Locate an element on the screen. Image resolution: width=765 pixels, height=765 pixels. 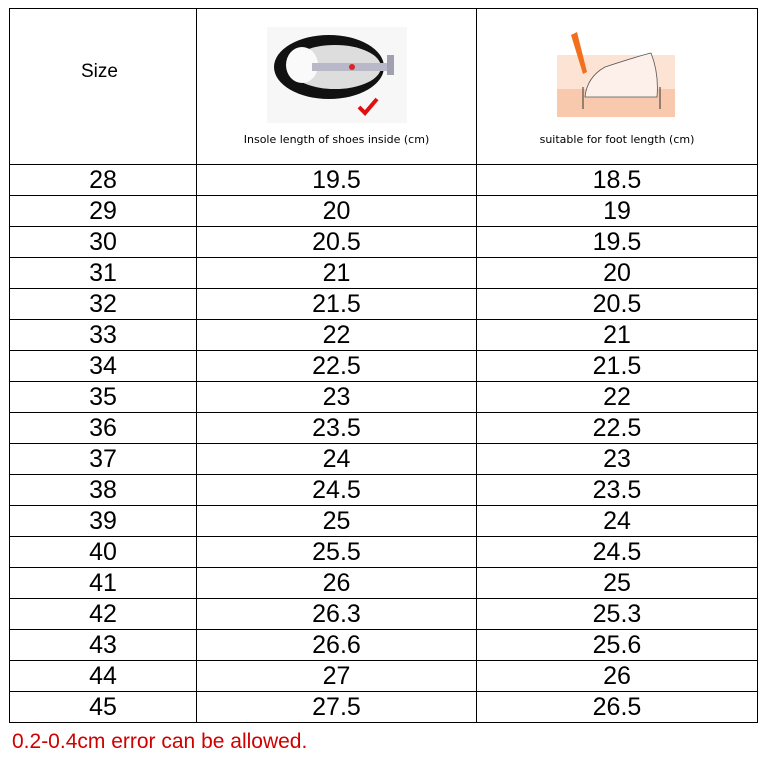
table-row: 31 21 20 is located at coordinates (383, 273).